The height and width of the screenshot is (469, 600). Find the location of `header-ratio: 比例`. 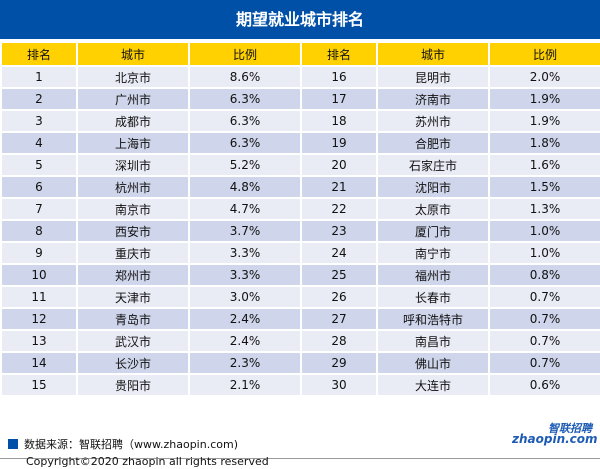

header-ratio: 比例 is located at coordinates (544, 54).